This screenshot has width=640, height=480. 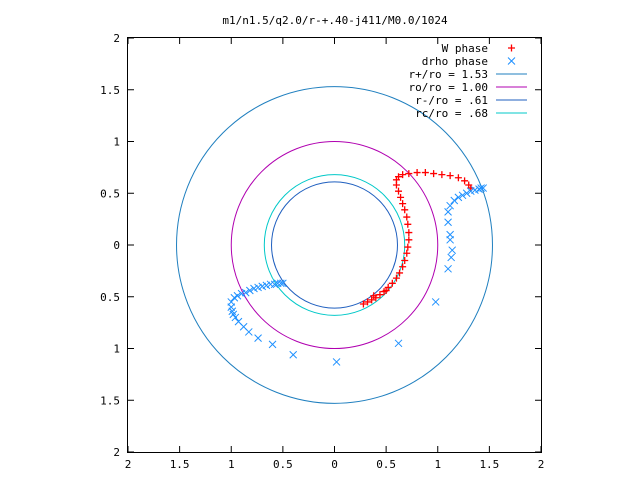 What do you see at coordinates (451, 113) in the screenshot?
I see `legend-label: rc/ro = .68` at bounding box center [451, 113].